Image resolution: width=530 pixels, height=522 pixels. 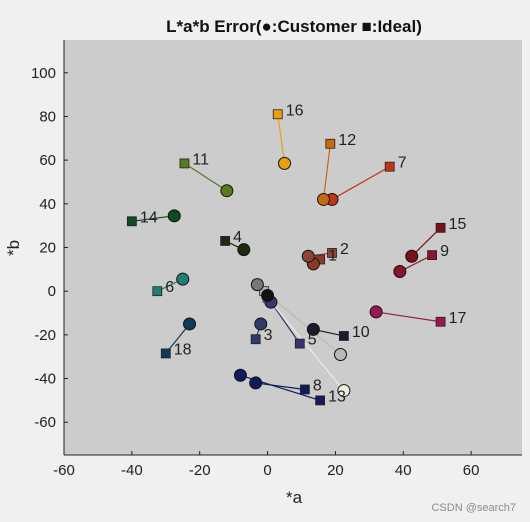 I want to click on y-axis-label: *b, so click(x=13, y=248).